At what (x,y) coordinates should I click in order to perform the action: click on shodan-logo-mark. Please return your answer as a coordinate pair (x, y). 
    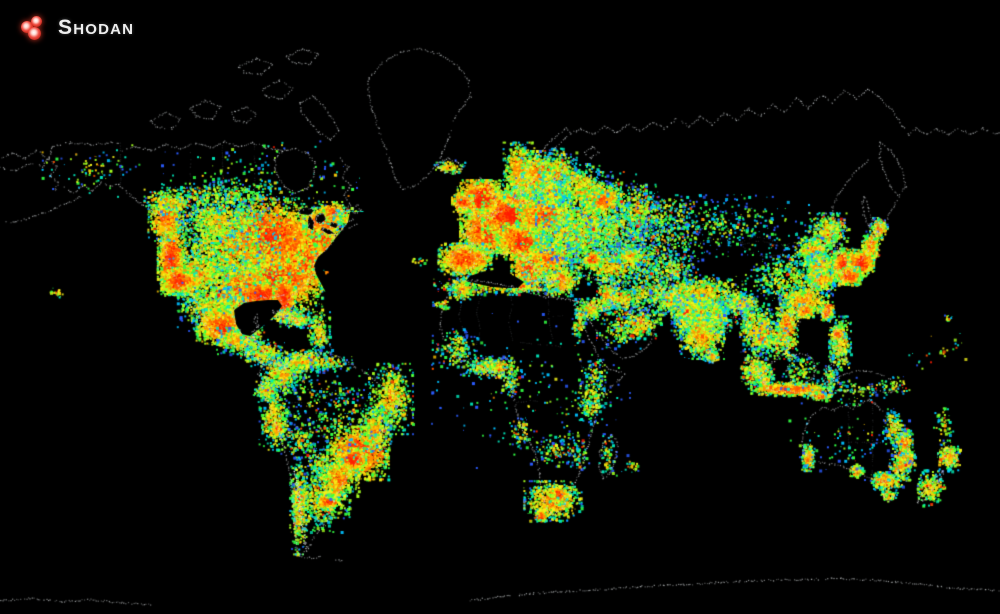
    Looking at the image, I should click on (34, 27).